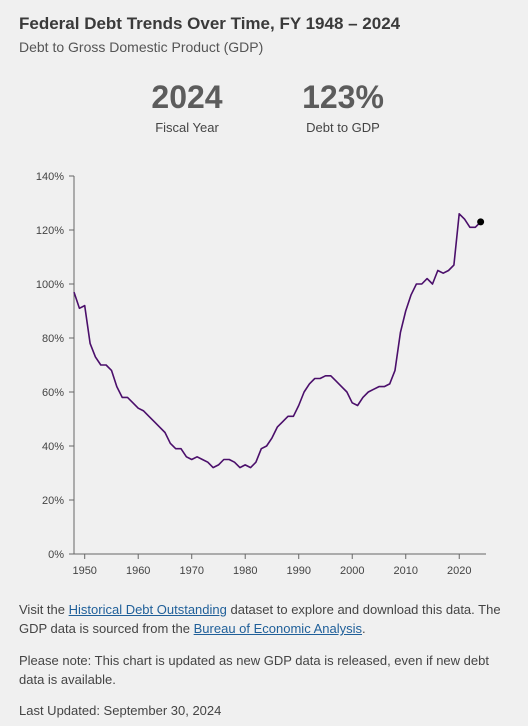  What do you see at coordinates (343, 127) in the screenshot?
I see `kpi-debt-to-gdp-label: Debt to GDP` at bounding box center [343, 127].